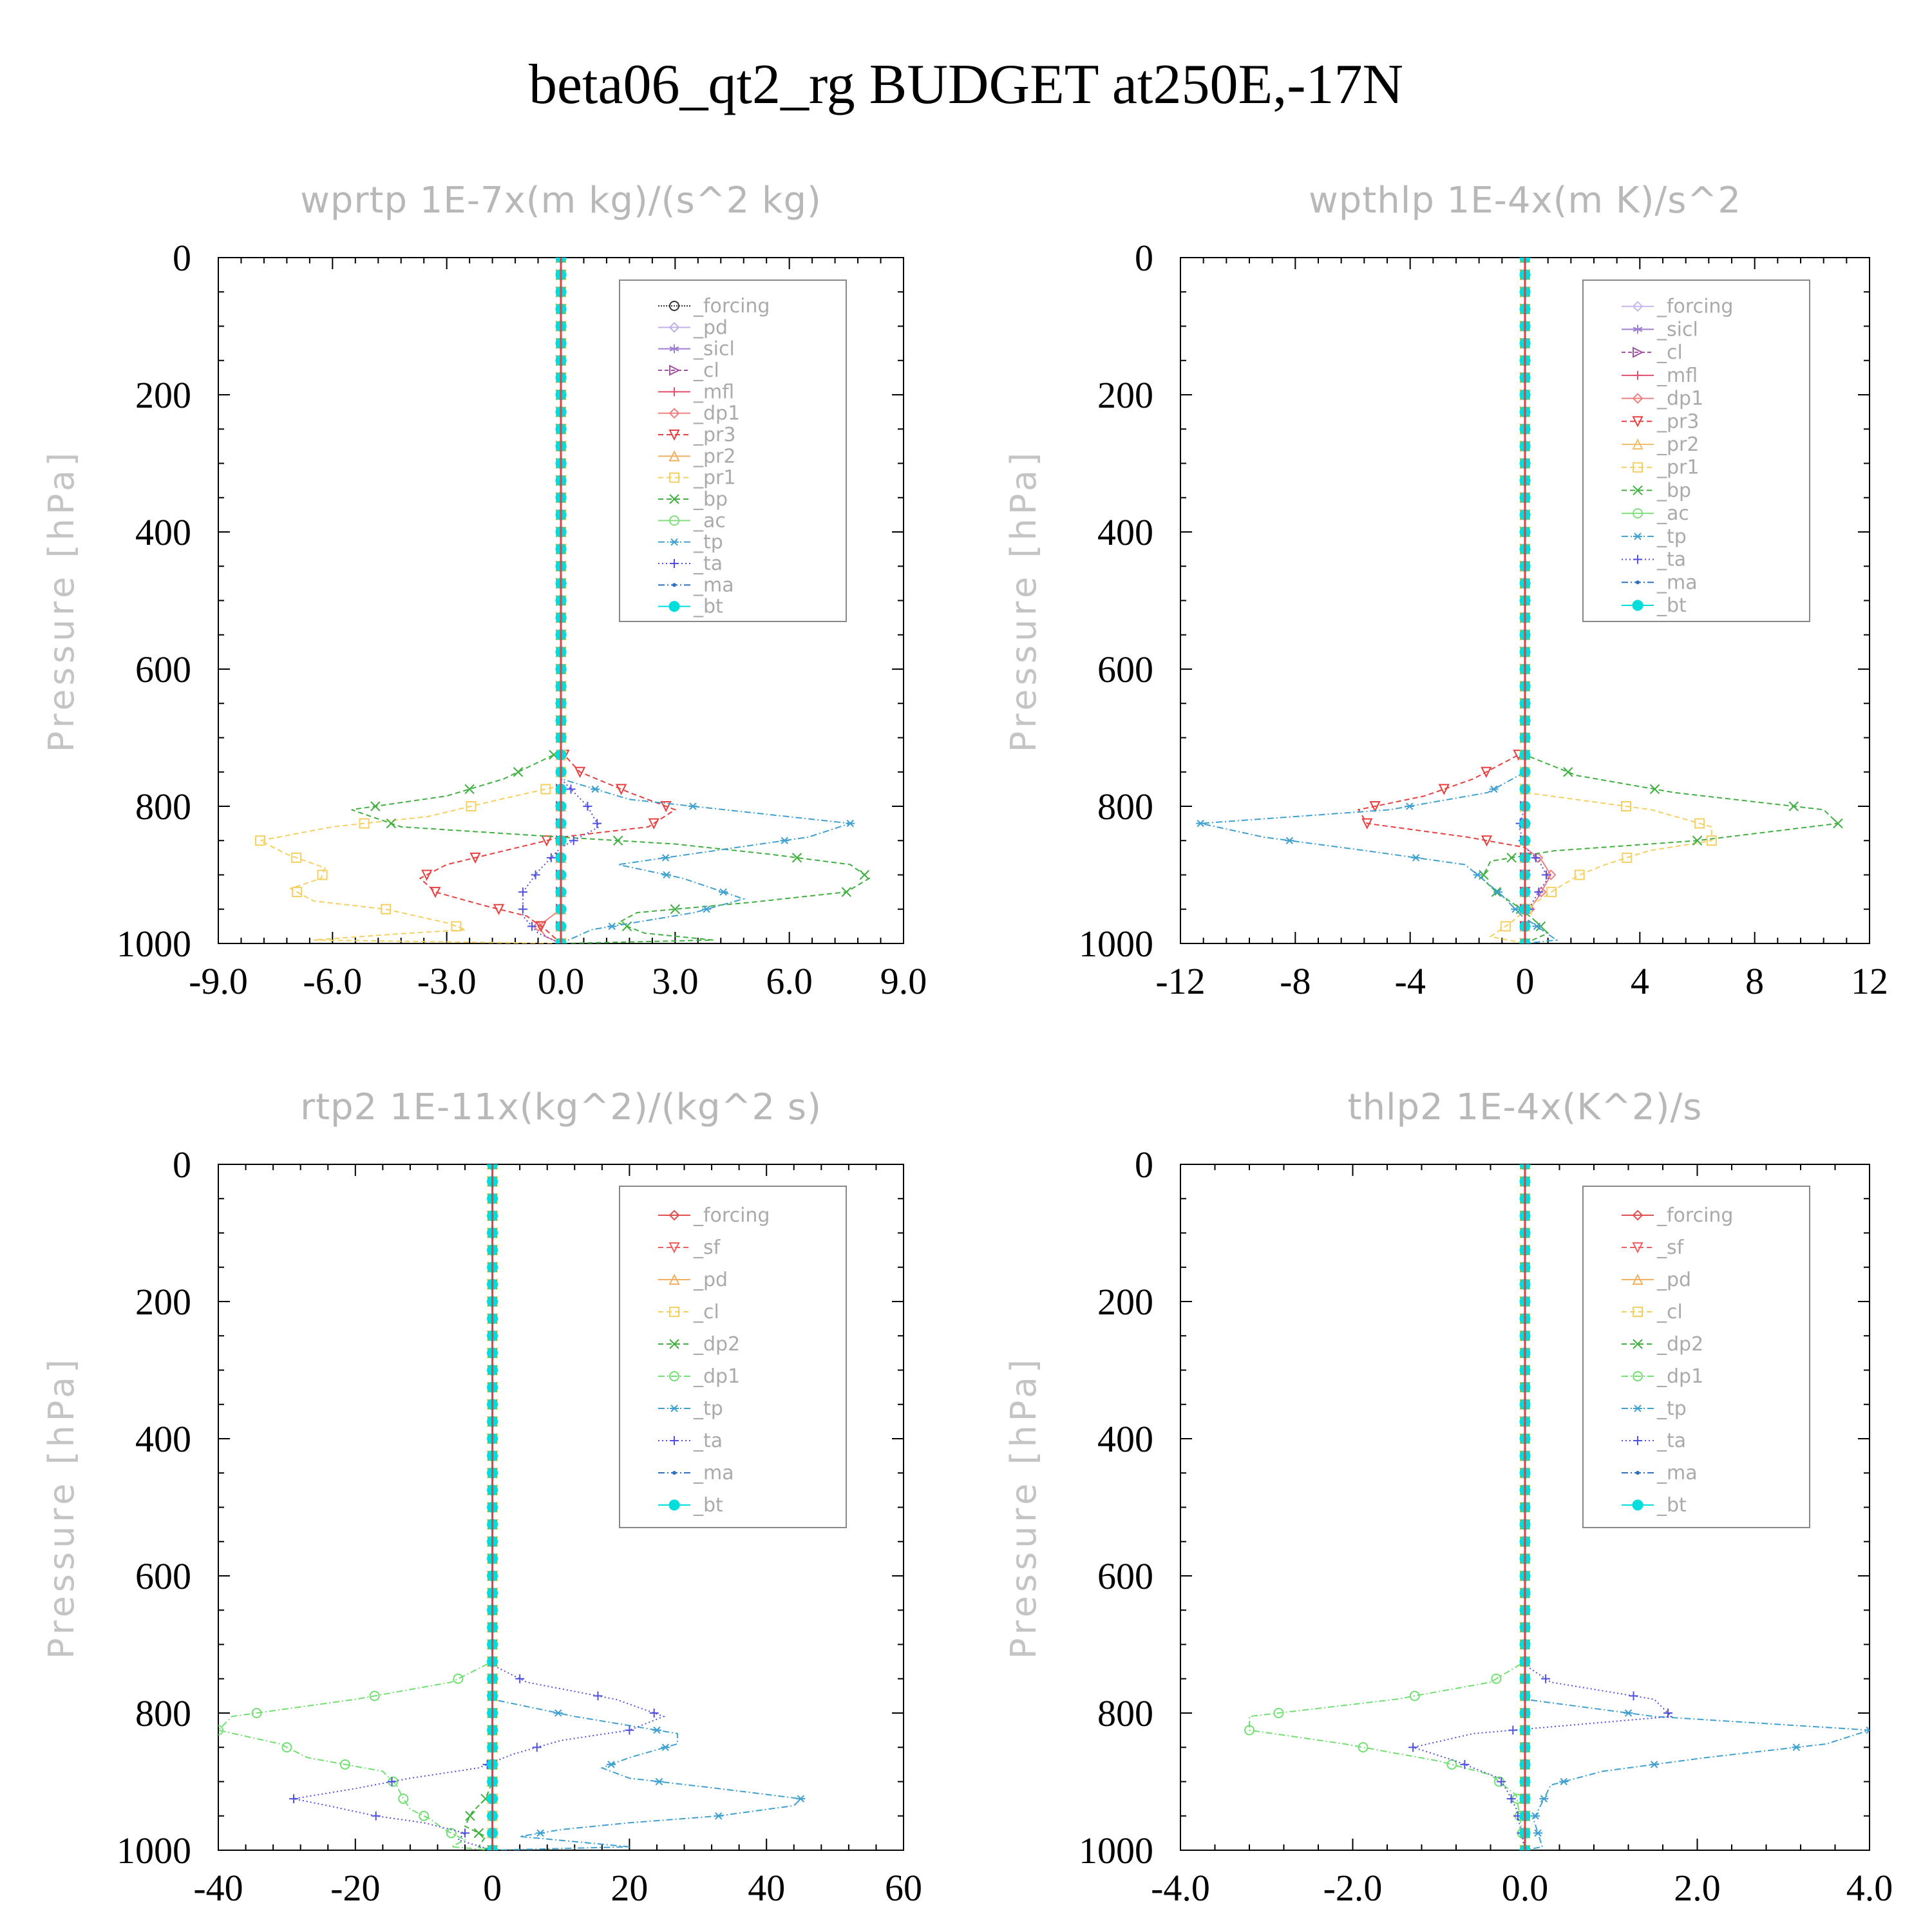 The width and height of the screenshot is (1932, 1932). I want to click on legend-label: _dp2, so click(716, 1345).